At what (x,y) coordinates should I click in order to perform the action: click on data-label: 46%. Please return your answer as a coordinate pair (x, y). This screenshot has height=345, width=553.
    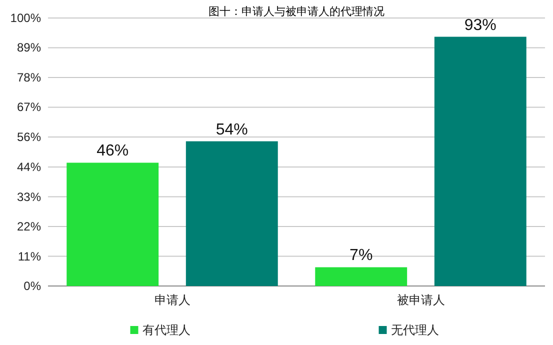
    Looking at the image, I should click on (112, 151).